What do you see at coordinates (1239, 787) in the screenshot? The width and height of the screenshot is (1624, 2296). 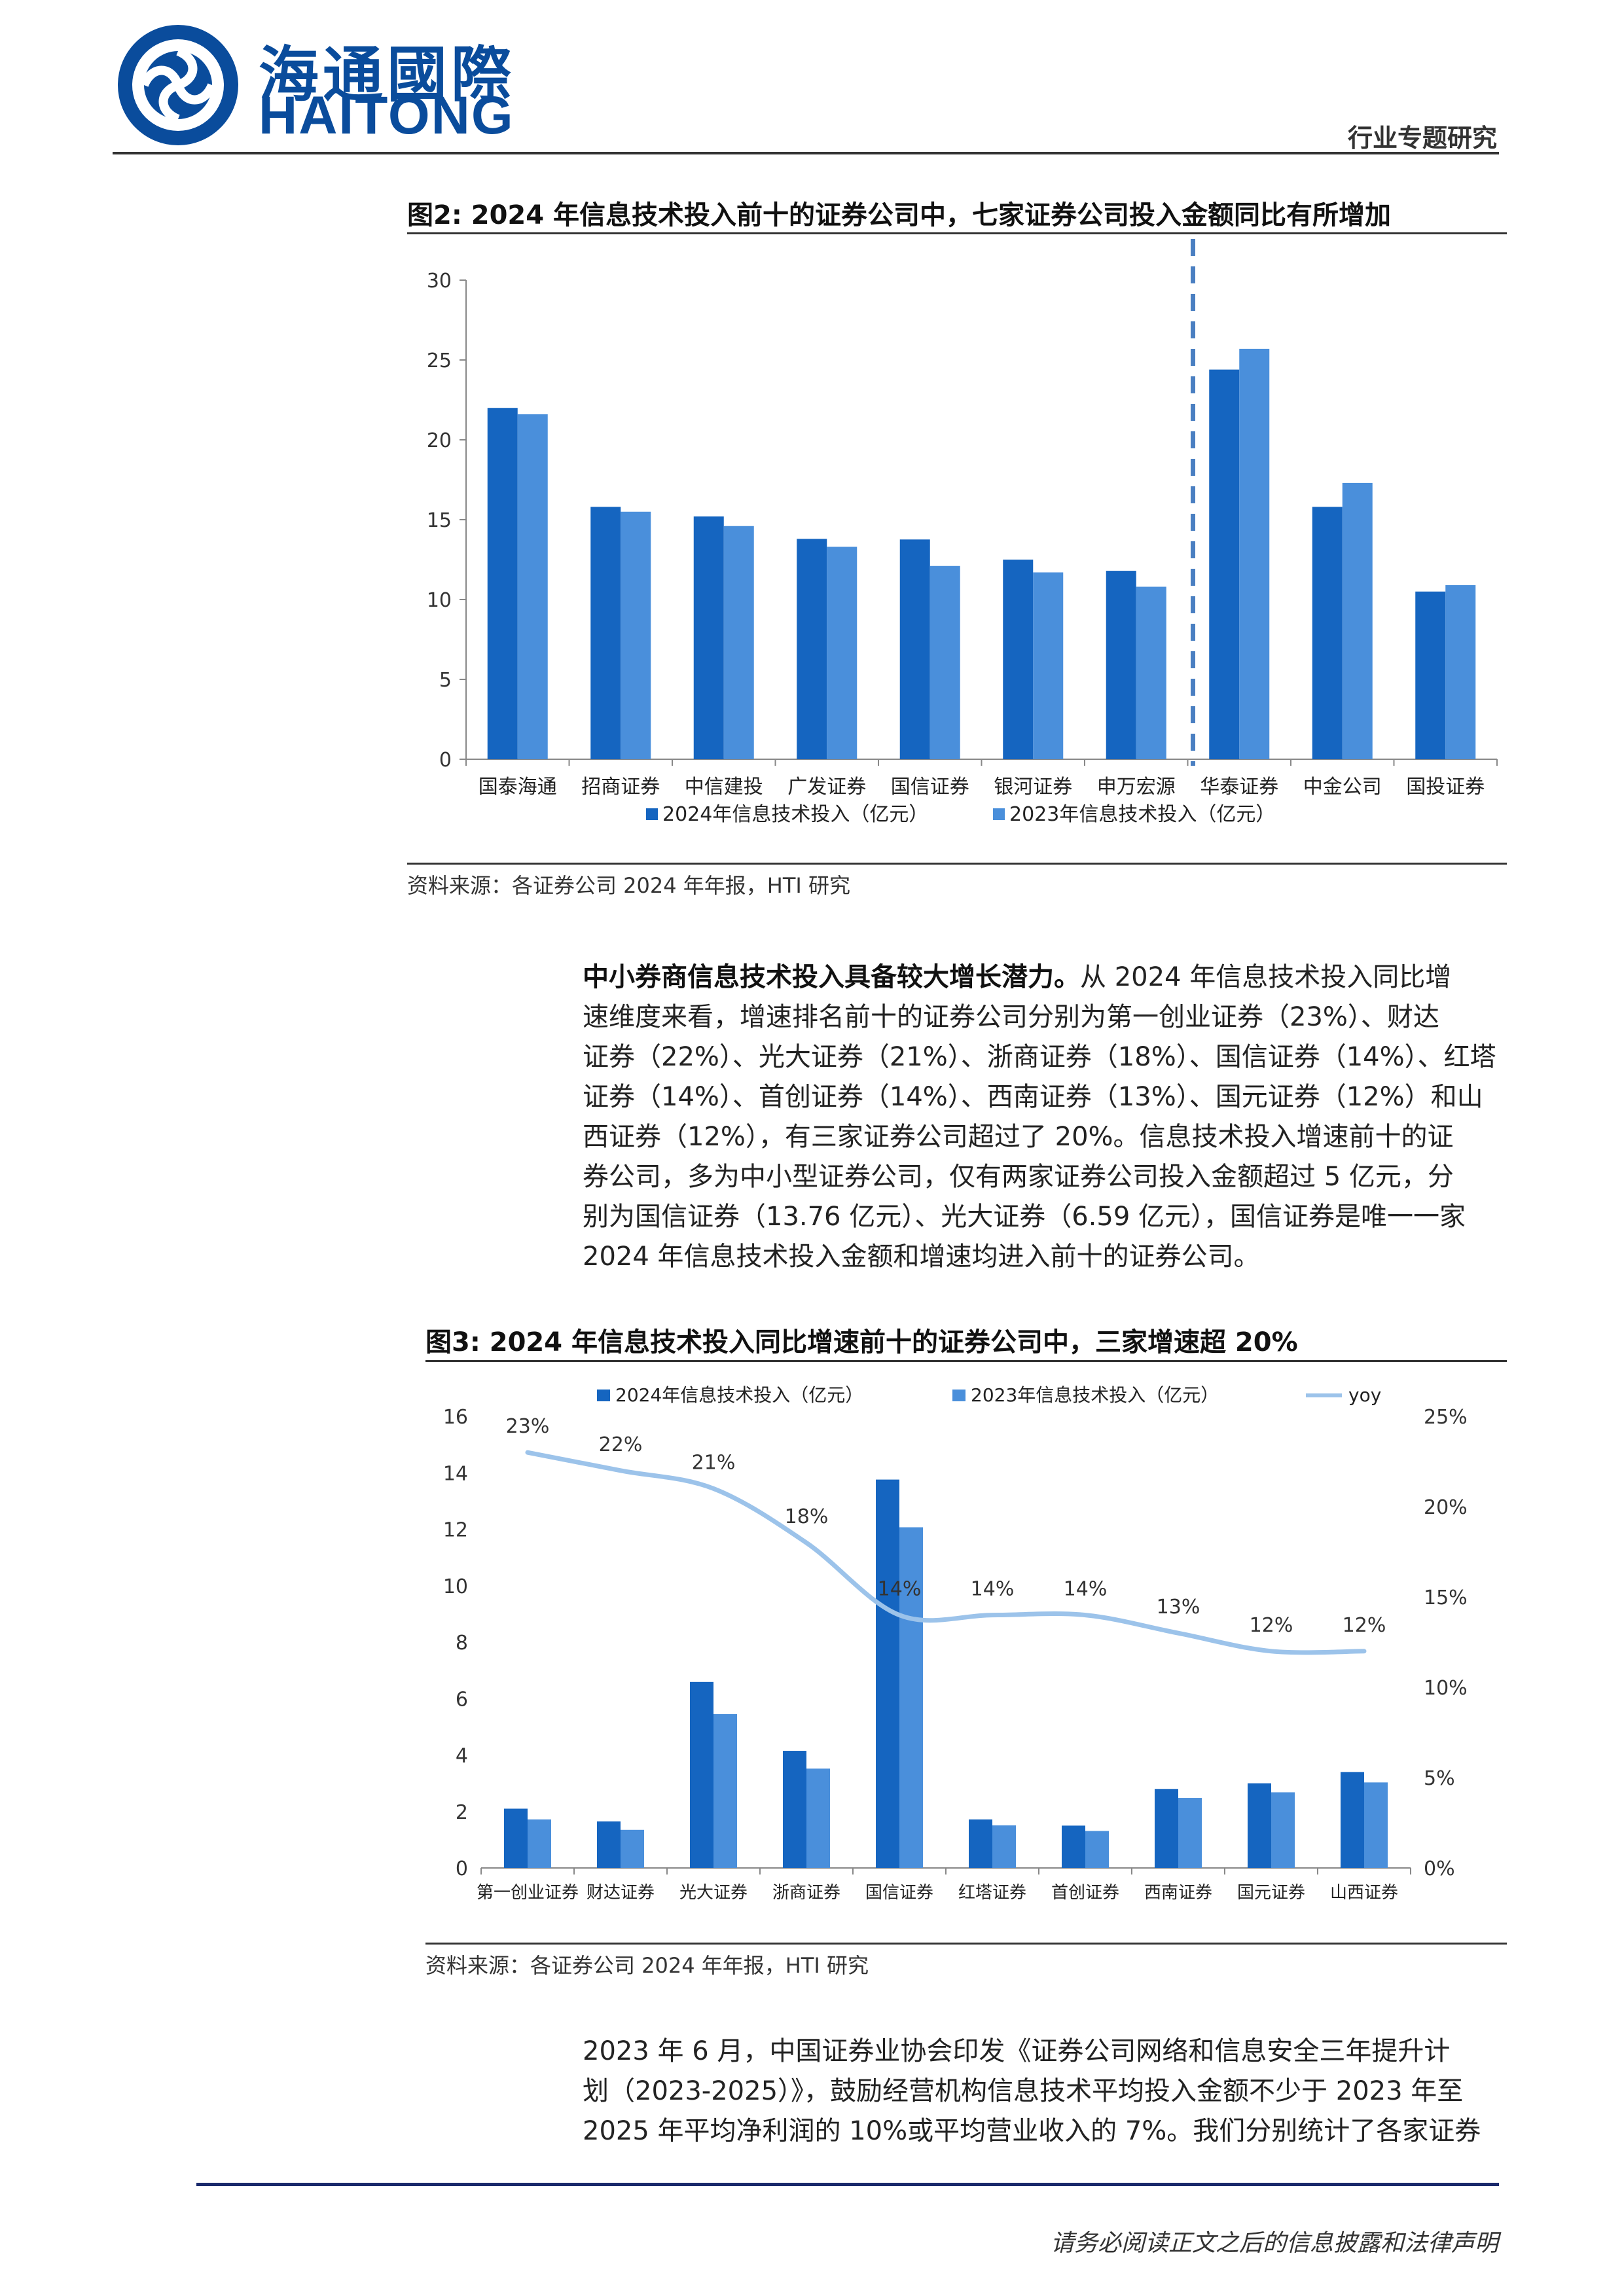 I see `x-tick-label: 华泰证券` at bounding box center [1239, 787].